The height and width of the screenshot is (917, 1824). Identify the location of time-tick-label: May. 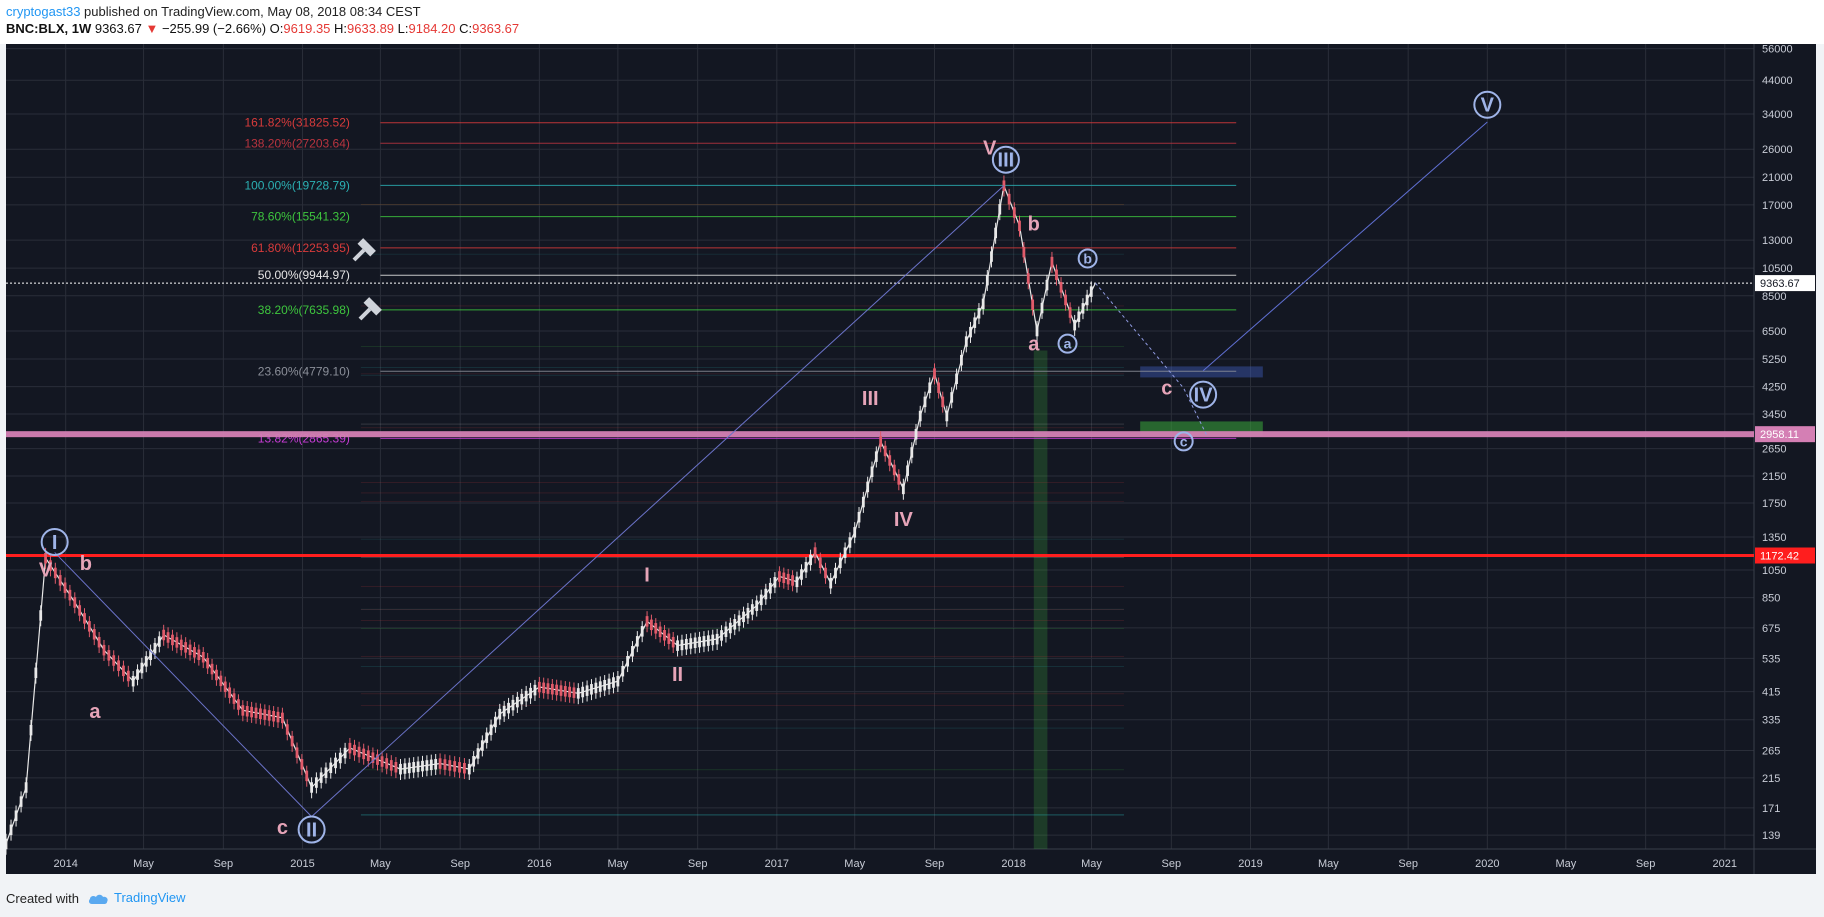
(143, 864).